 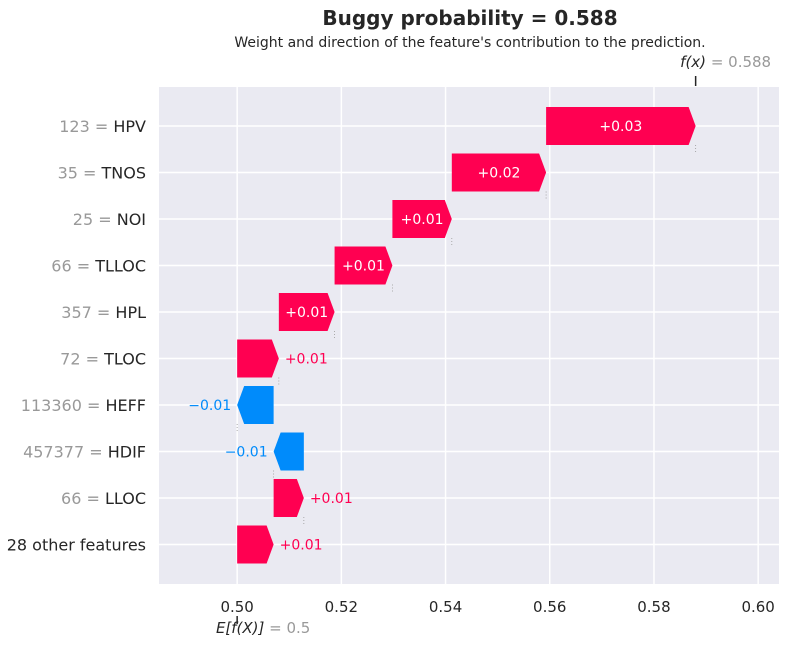 What do you see at coordinates (83, 405) in the screenshot?
I see `y-axis-label: 113360 = HEFF` at bounding box center [83, 405].